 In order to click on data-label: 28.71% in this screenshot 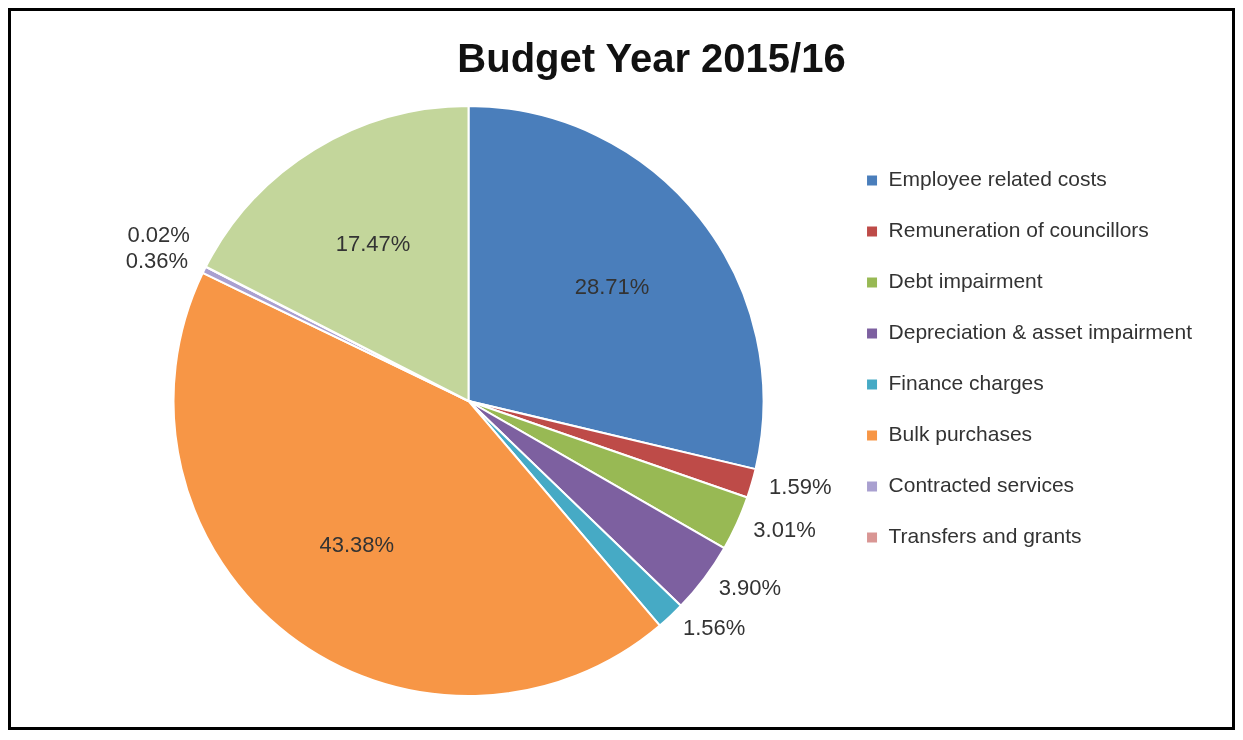, I will do `click(612, 286)`.